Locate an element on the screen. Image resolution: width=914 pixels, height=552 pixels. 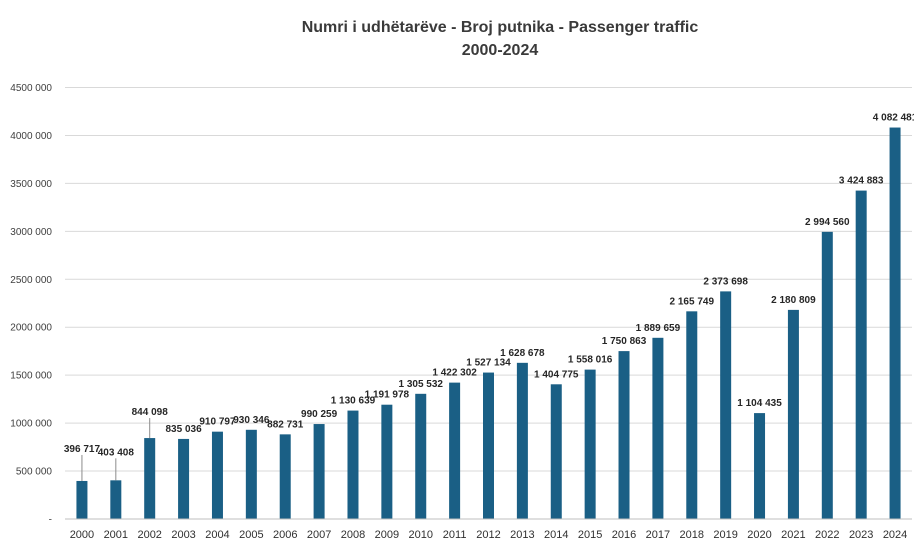
data-label: 835 036 is located at coordinates (184, 429).